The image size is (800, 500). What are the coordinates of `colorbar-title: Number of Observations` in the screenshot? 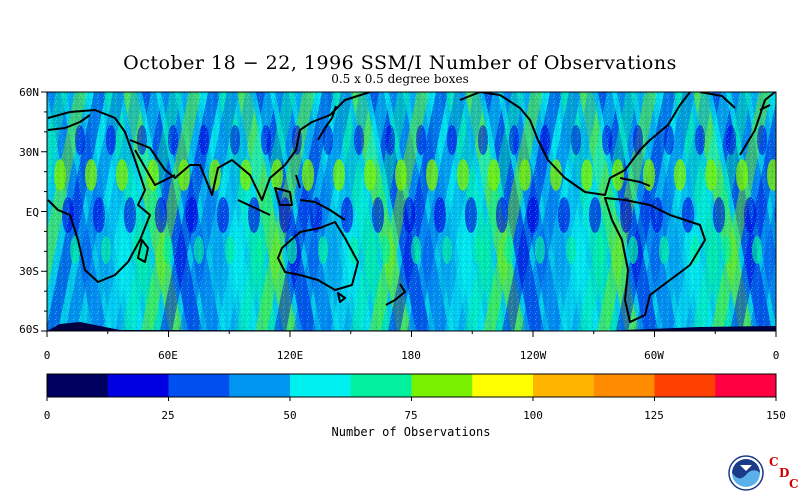 It's located at (411, 432).